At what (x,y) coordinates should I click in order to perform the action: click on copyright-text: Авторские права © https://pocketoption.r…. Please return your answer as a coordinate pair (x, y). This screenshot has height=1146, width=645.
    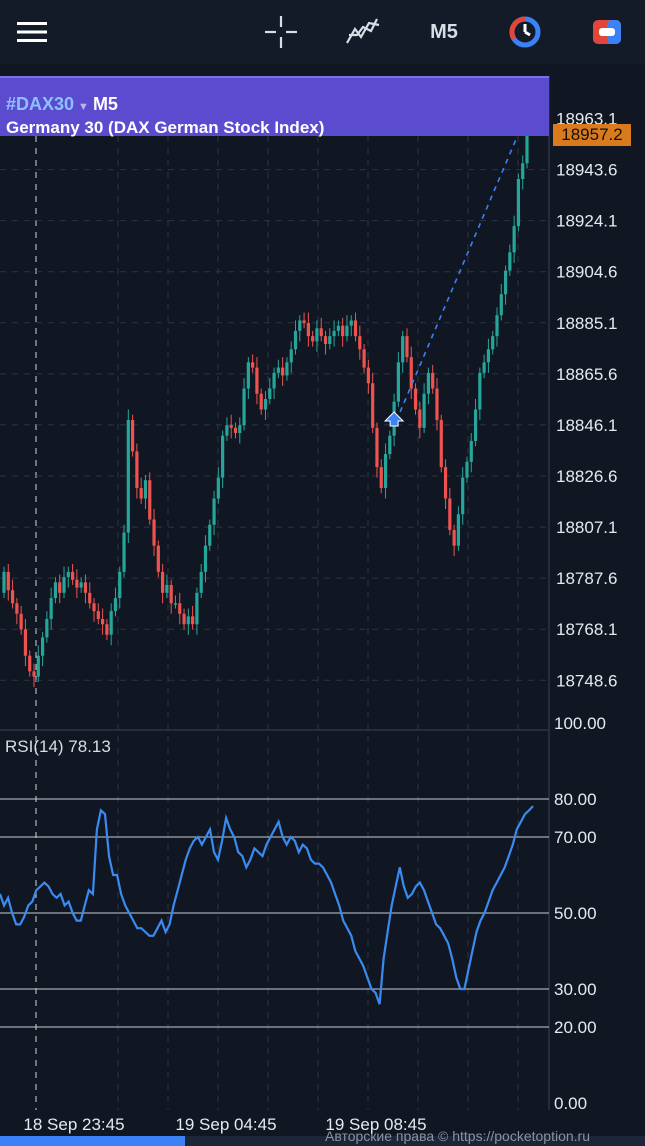
    Looking at the image, I should click on (457, 1136).